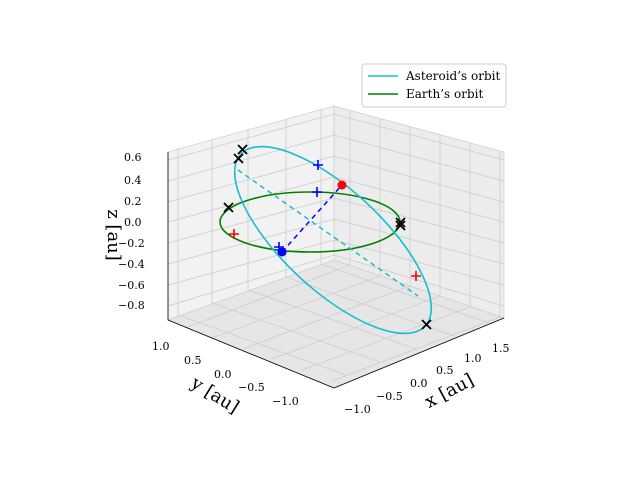  I want to click on z-tick-label: 0.6, so click(133, 157).